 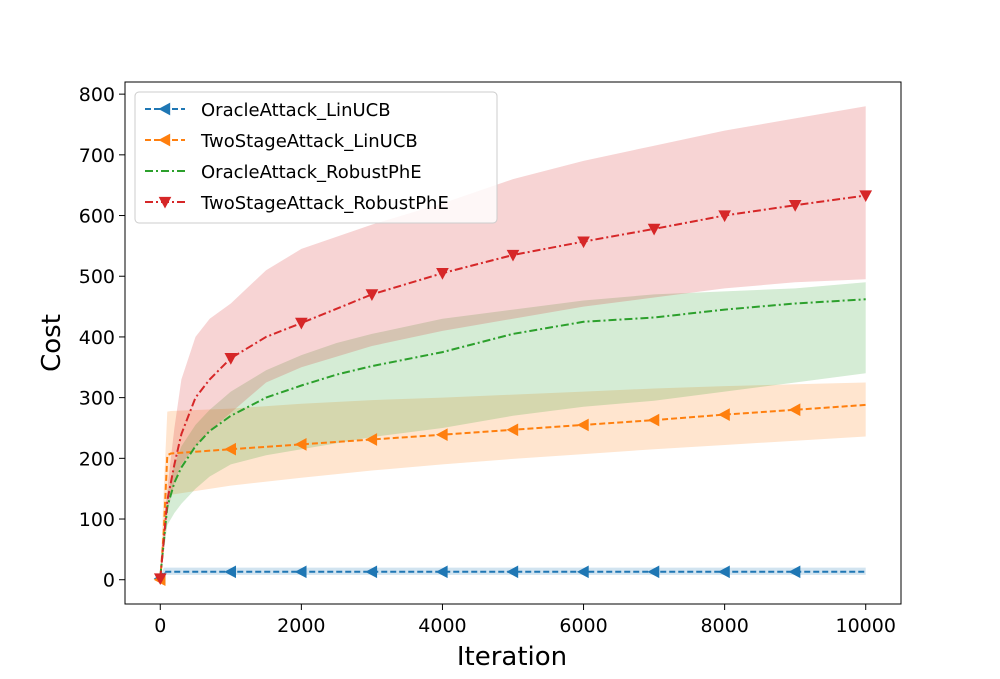 What do you see at coordinates (97, 95) in the screenshot?
I see `y-tick-label: 800` at bounding box center [97, 95].